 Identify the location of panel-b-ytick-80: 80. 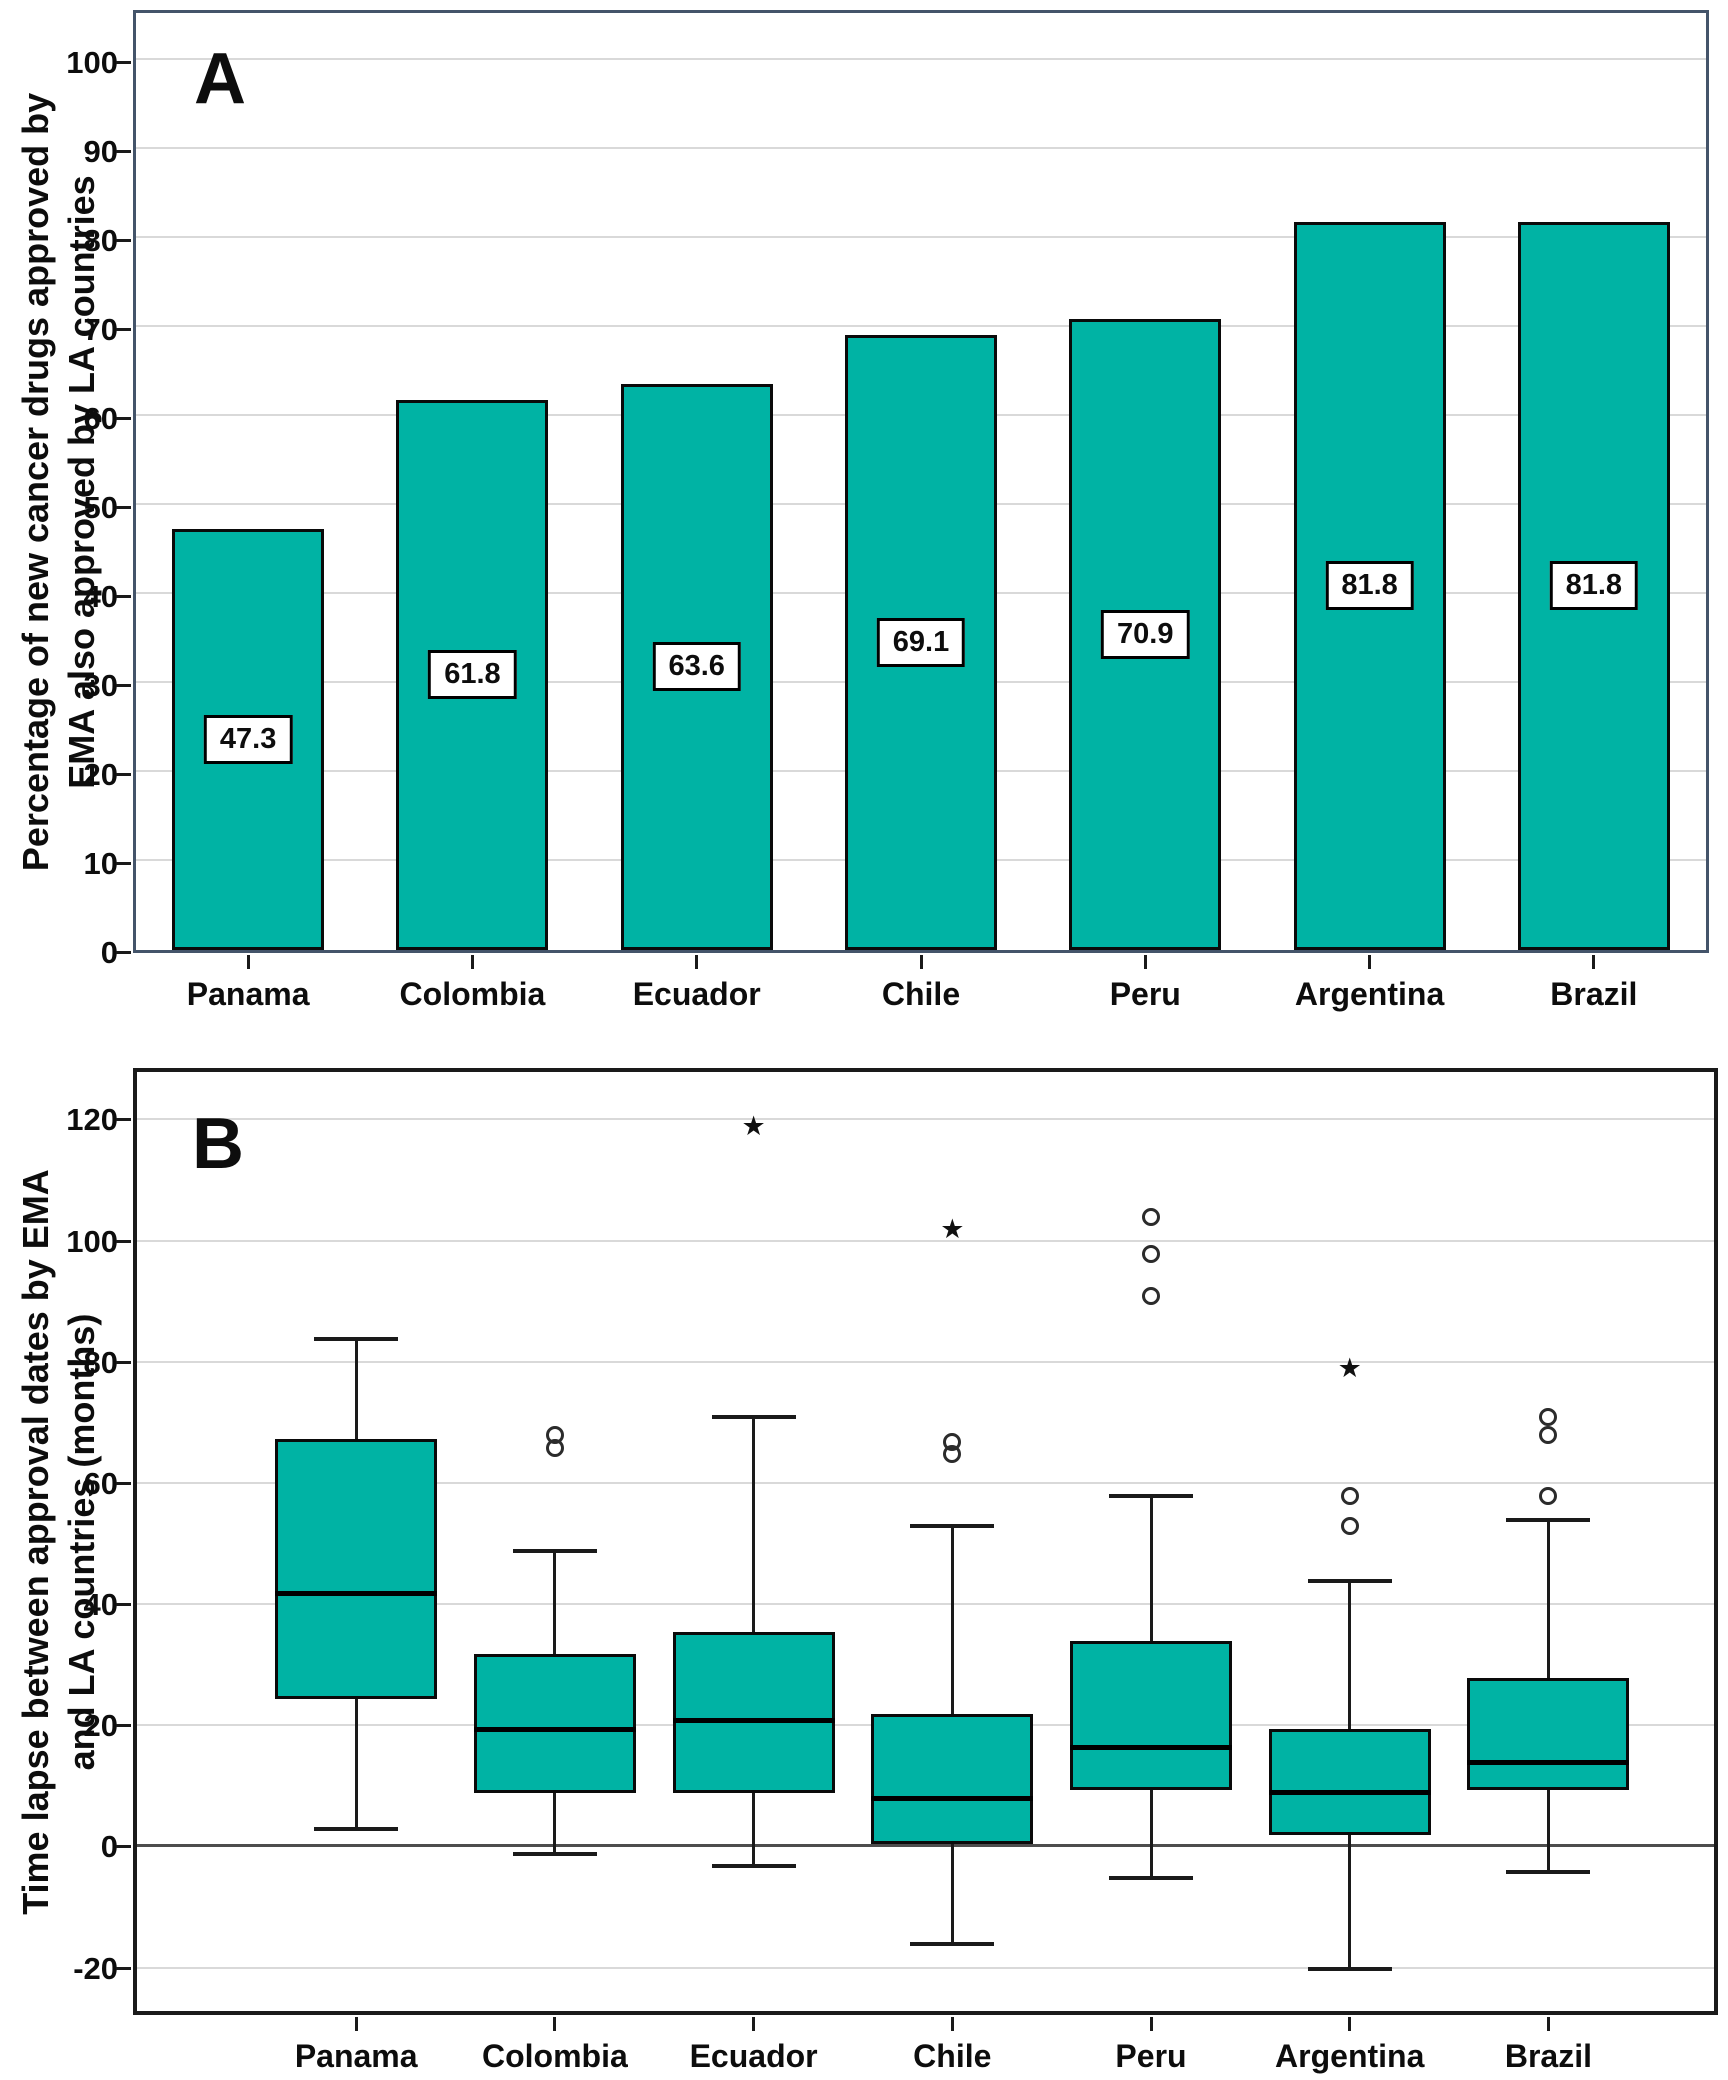
(100, 1362).